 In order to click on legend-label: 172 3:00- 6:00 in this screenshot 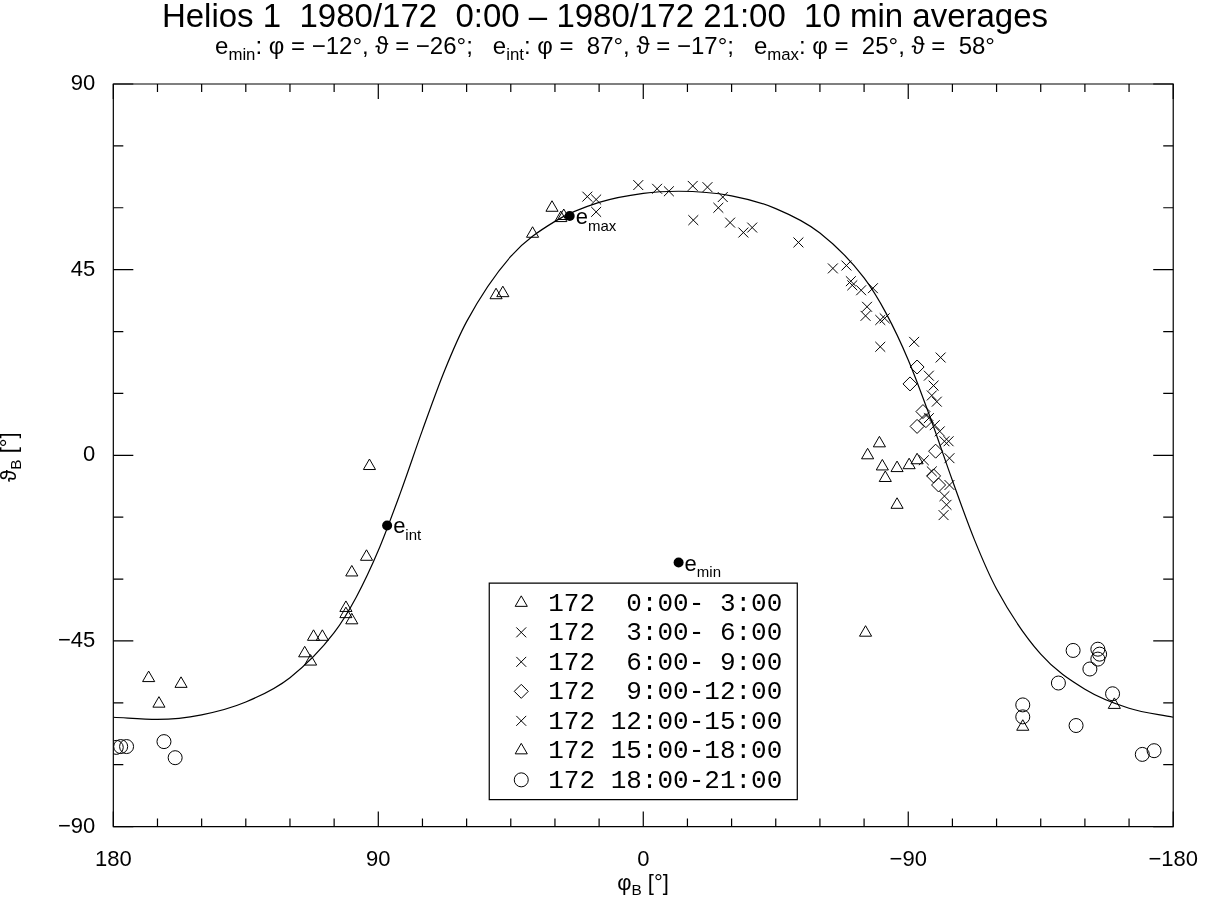, I will do `click(665, 633)`.